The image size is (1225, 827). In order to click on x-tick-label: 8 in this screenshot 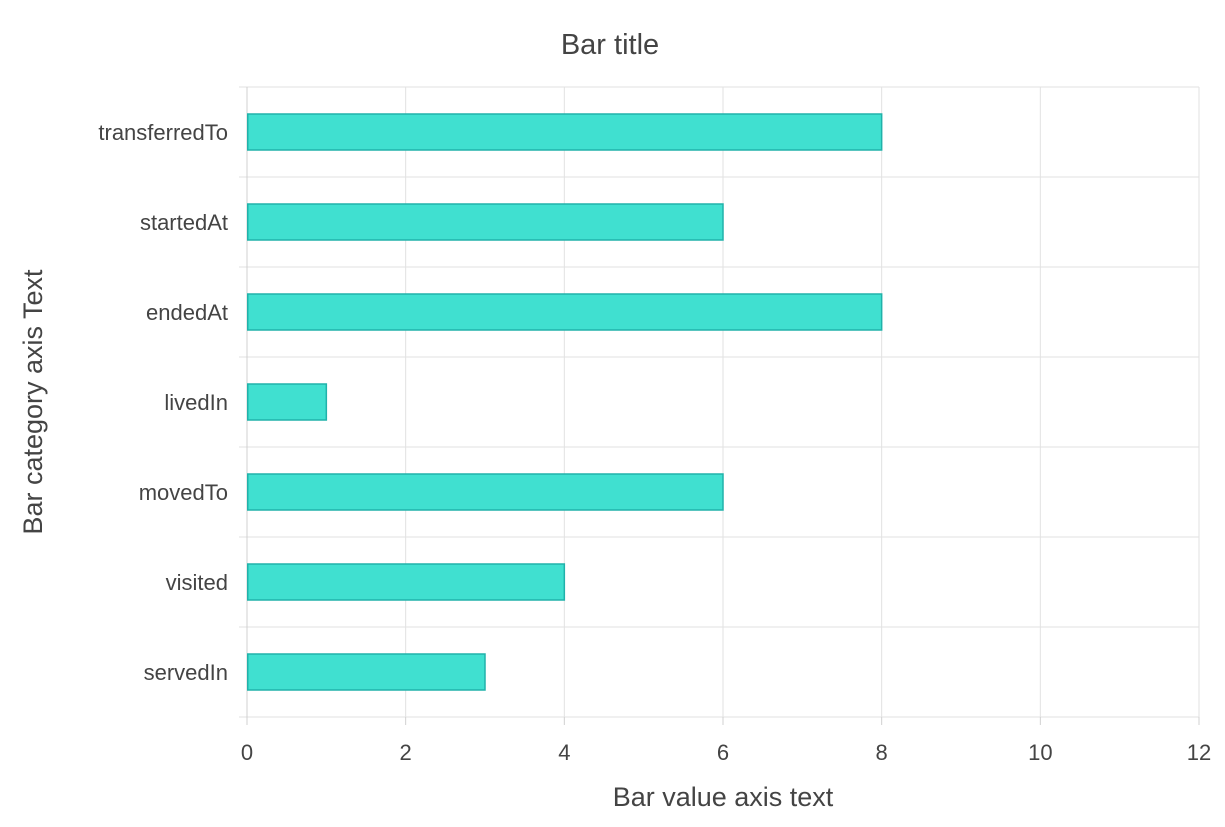, I will do `click(882, 752)`.